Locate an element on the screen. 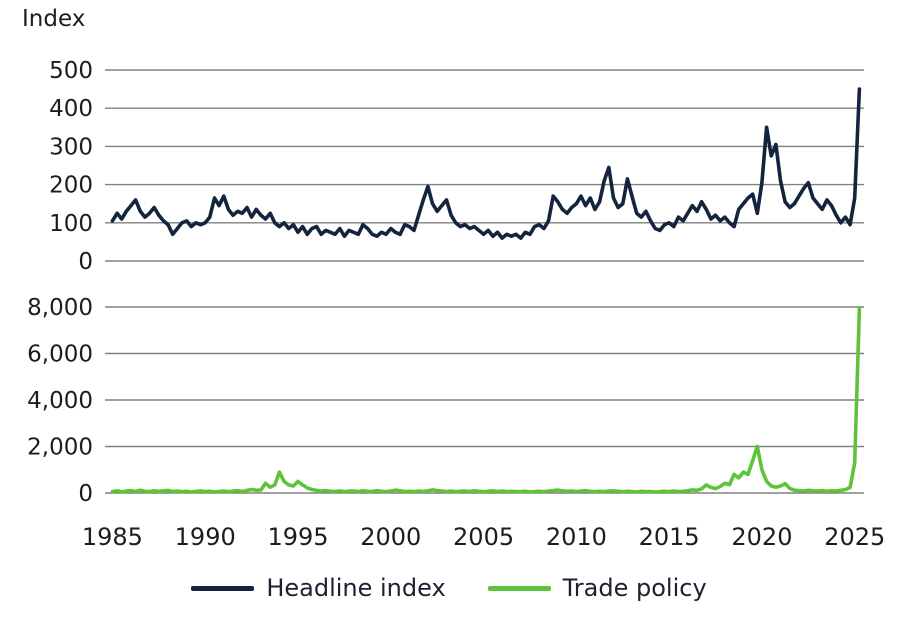 The image size is (898, 620). legend-label-headline-index: Headline index is located at coordinates (356, 588).